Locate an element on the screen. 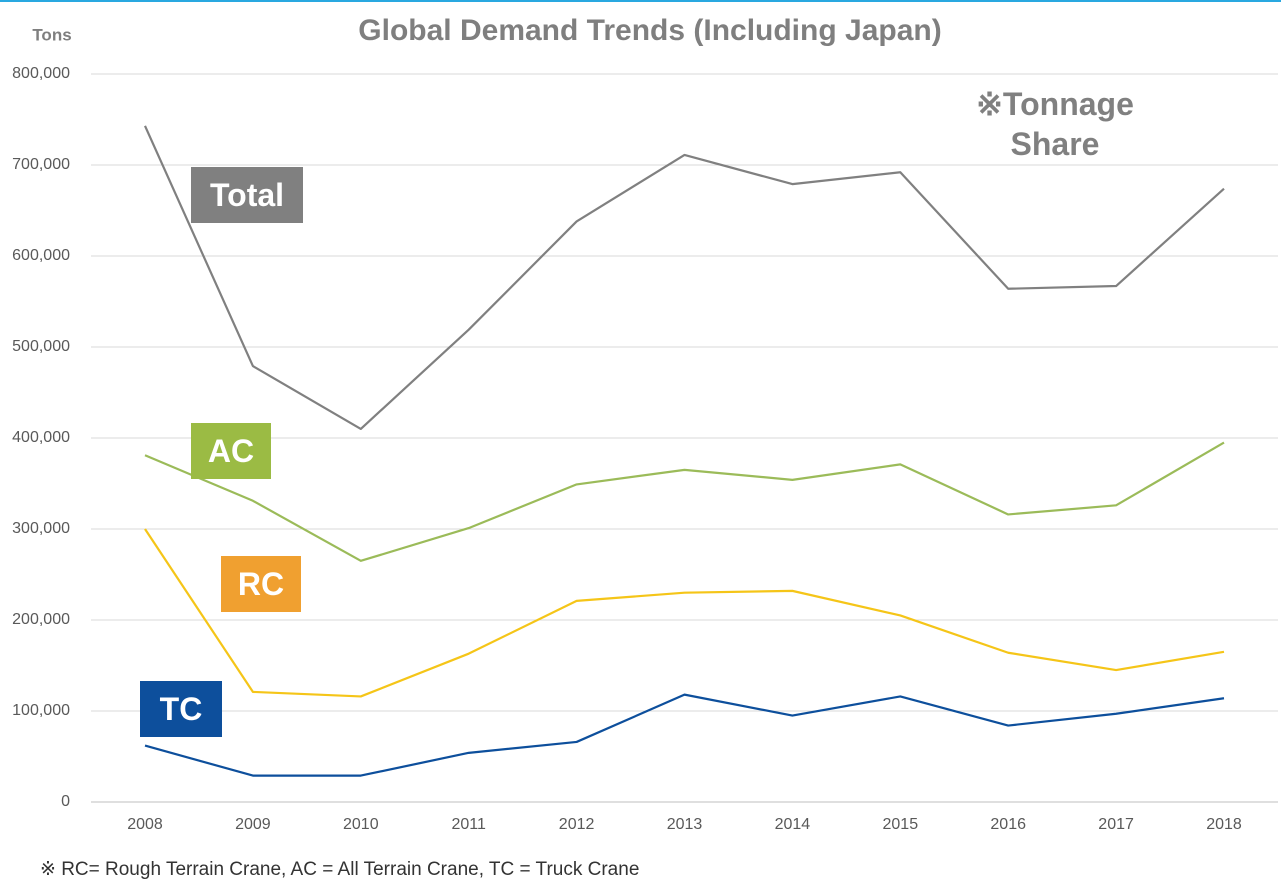 Image resolution: width=1281 pixels, height=890 pixels. series-label: AC is located at coordinates (231, 451).